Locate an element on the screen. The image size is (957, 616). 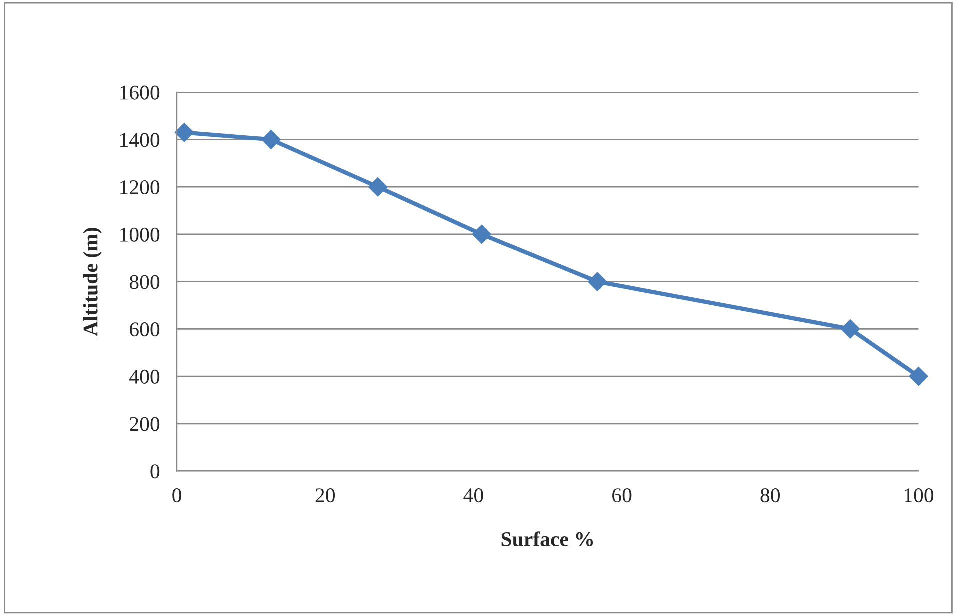
y-tick-label: 0 is located at coordinates (155, 471).